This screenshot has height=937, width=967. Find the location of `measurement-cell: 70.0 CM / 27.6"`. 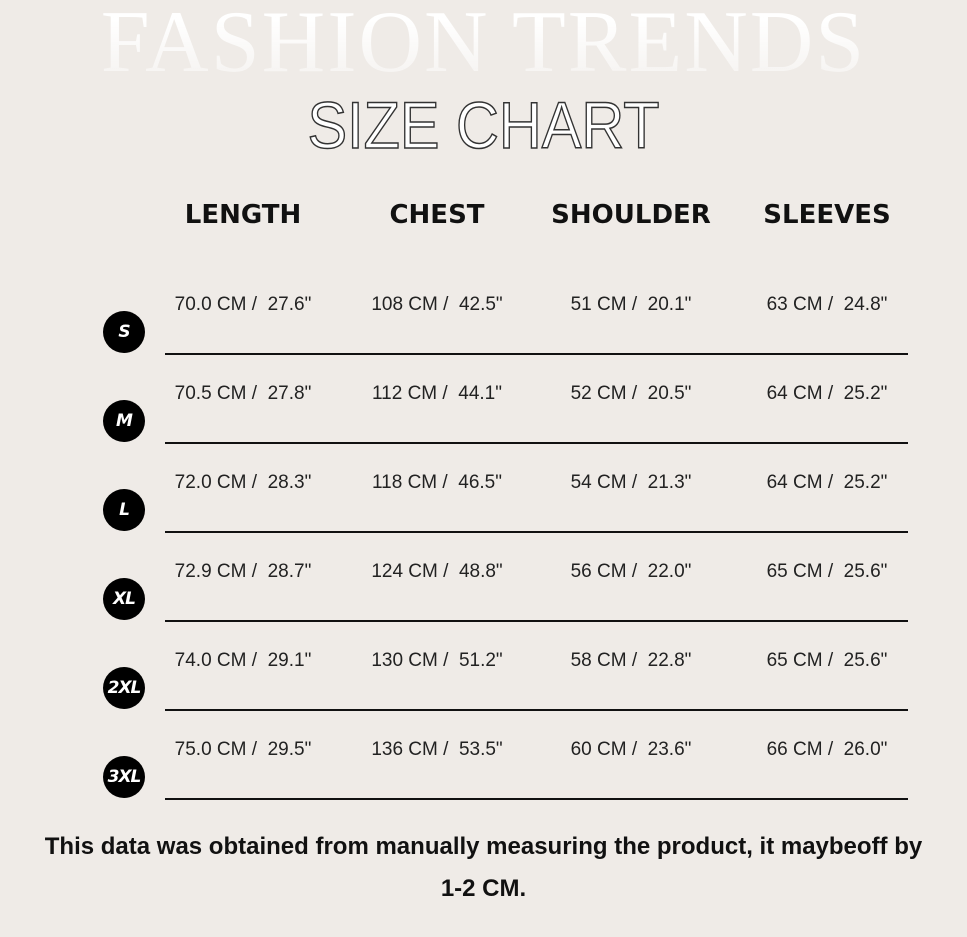

measurement-cell: 70.0 CM / 27.6" is located at coordinates (243, 304).